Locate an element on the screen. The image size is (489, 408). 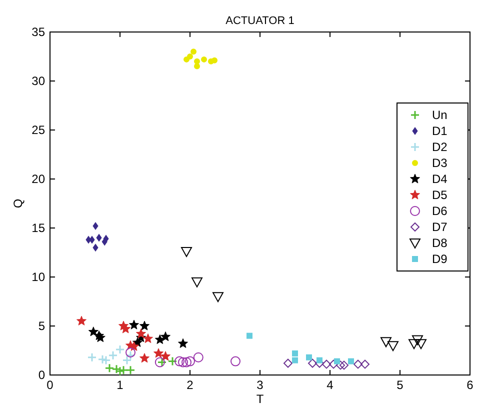
y-tick-label: 5 is located at coordinates (42, 326).